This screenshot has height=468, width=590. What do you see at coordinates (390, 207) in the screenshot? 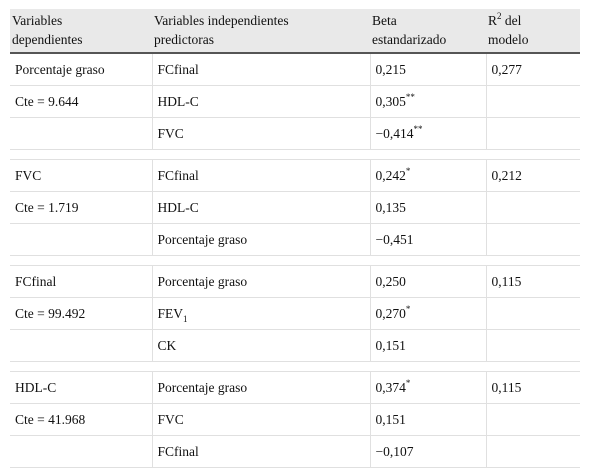
I see `beta-value: 0,135` at bounding box center [390, 207].